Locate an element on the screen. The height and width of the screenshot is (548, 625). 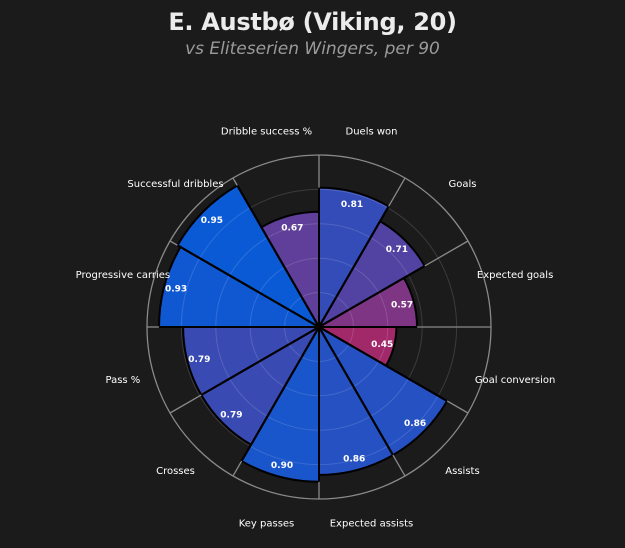
bar-wedge is located at coordinates (249, 257).